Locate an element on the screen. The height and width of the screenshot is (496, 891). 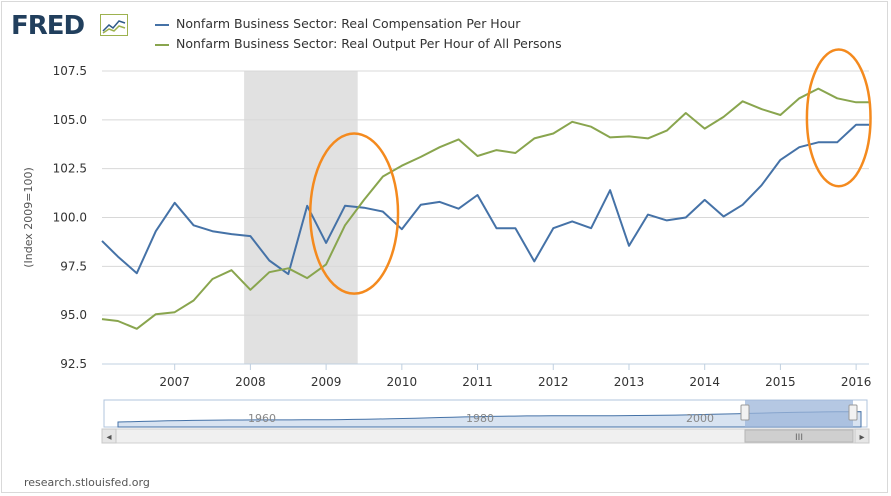
scroll-right-arrow-icon: ▸ is located at coordinates (861, 437).